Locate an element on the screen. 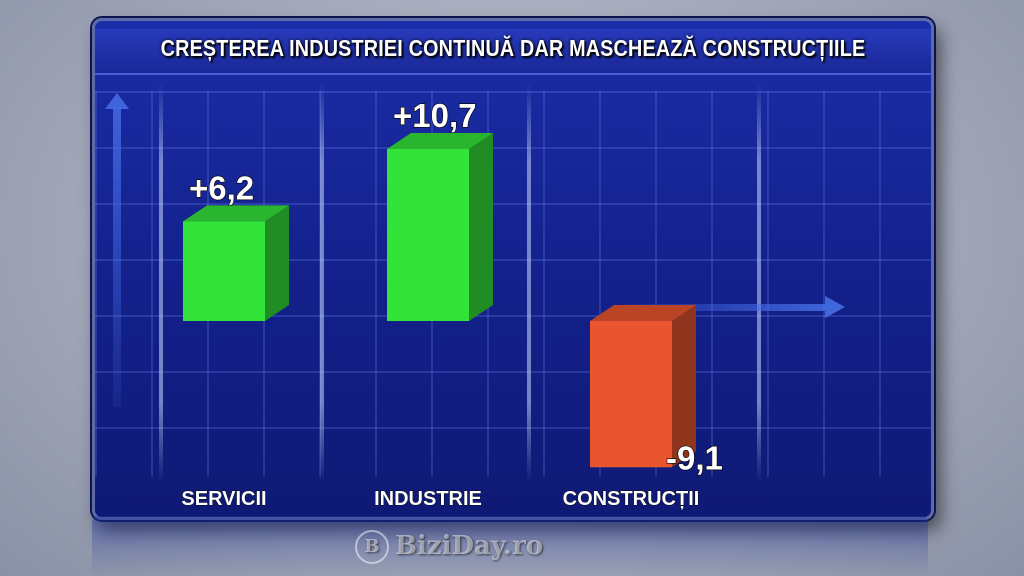 The width and height of the screenshot is (1024, 576). bar-industrie is located at coordinates (440, 227).